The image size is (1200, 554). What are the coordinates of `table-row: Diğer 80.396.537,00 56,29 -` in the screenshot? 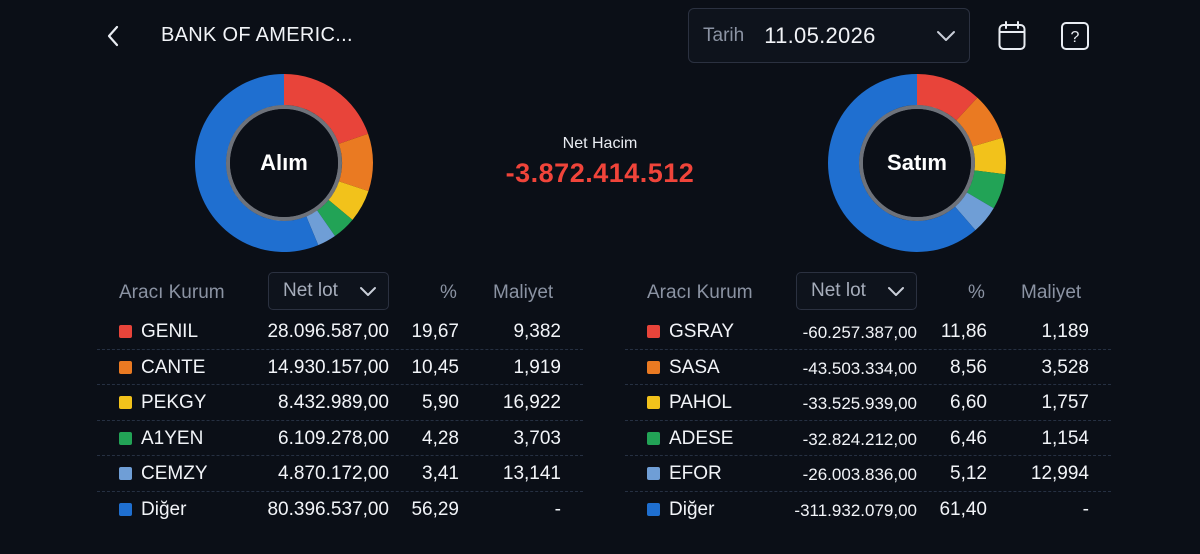 It's located at (340, 510).